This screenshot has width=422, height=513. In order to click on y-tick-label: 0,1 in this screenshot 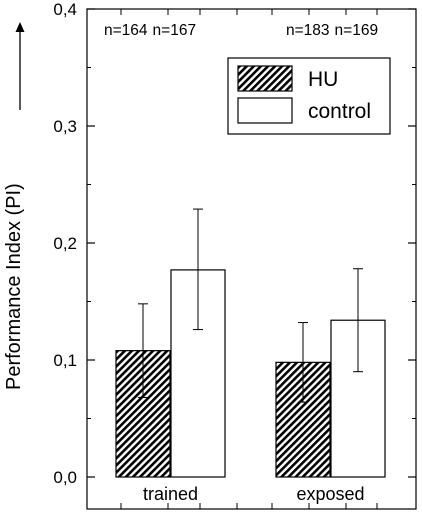, I will do `click(65, 360)`.